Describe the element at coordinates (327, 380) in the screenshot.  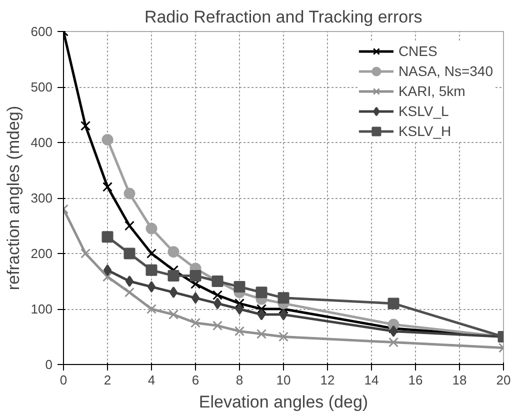
I see `x-tick-label: 12` at that location.